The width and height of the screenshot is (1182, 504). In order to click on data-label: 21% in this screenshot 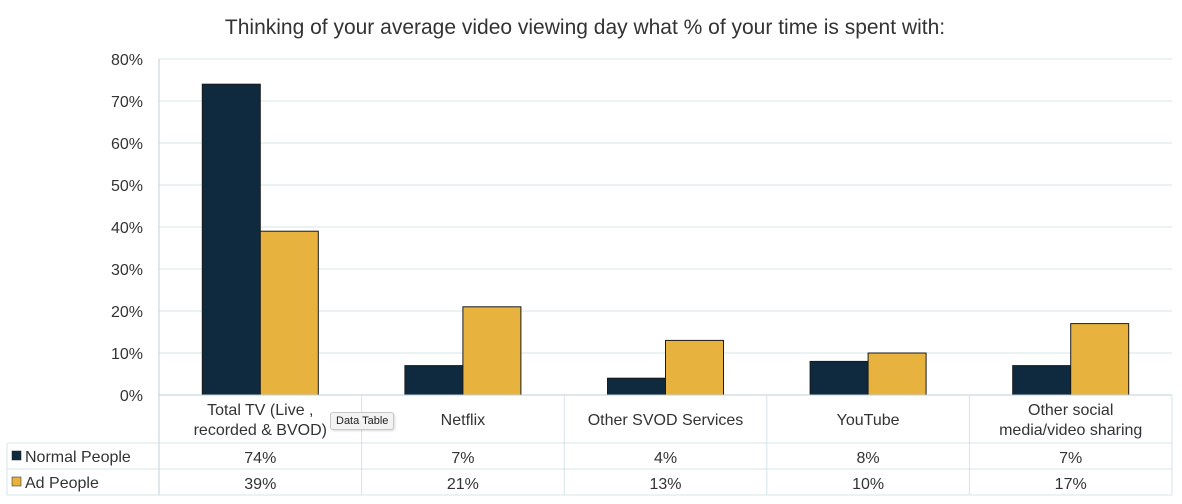, I will do `click(463, 484)`.